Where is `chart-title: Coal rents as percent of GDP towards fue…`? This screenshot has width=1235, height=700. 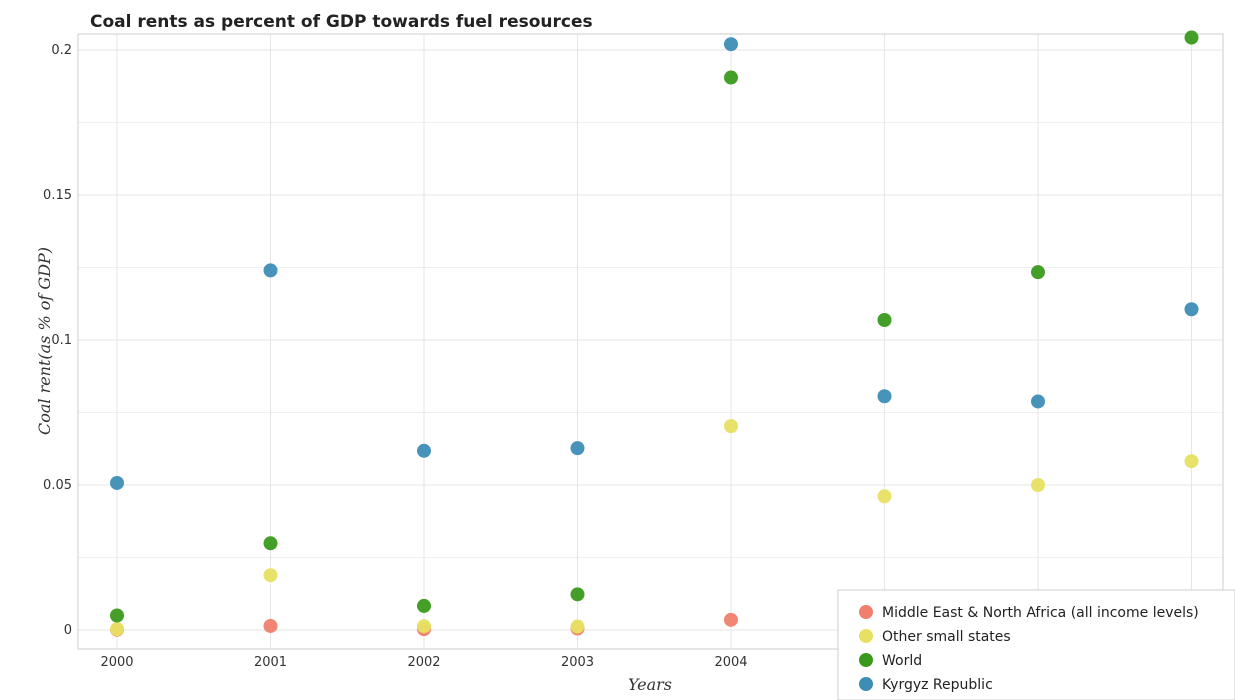 chart-title: Coal rents as percent of GDP towards fue… is located at coordinates (341, 22).